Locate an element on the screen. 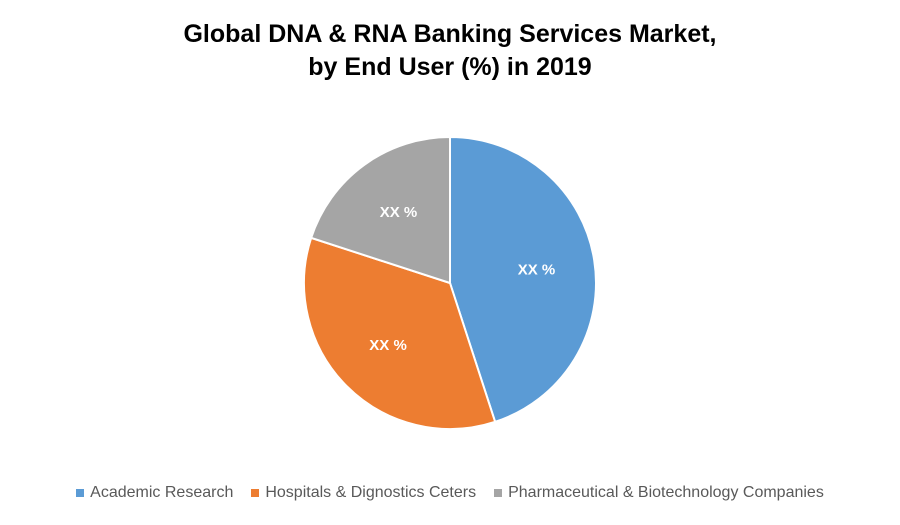 The image size is (900, 525). data-label-0: XX % is located at coordinates (537, 269).